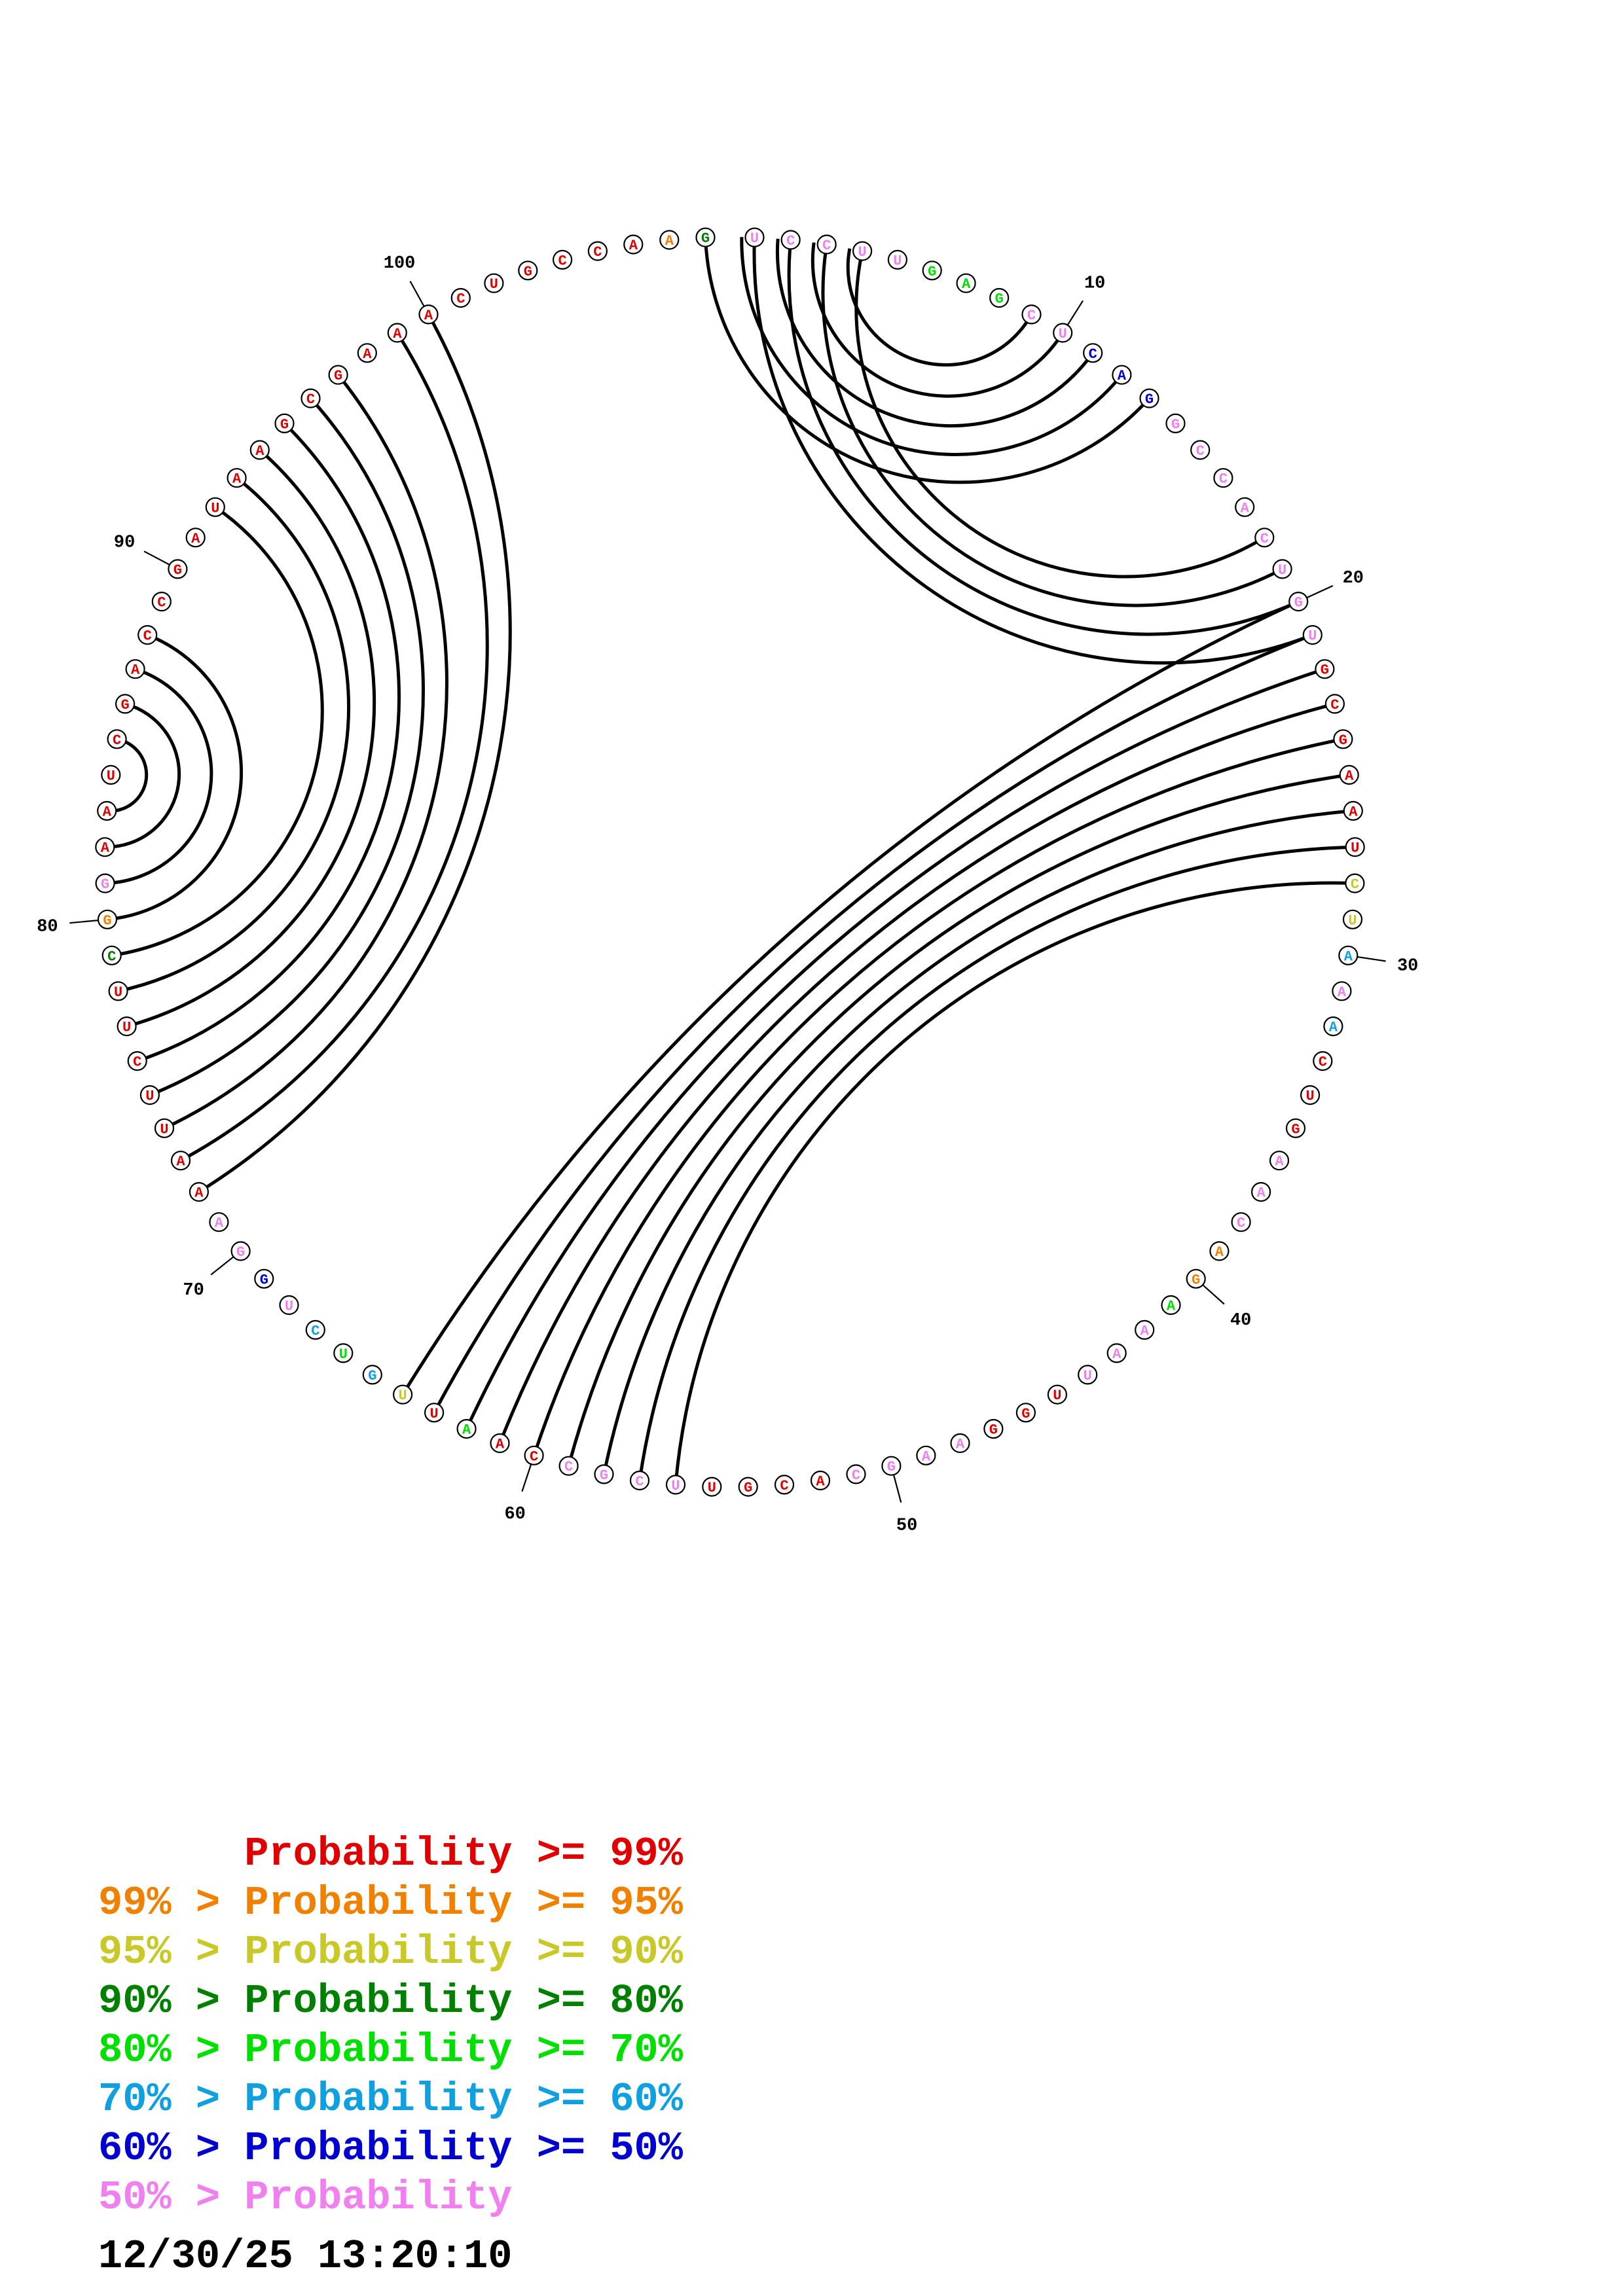  I want to click on nucleotide-41: A, so click(1171, 1305).